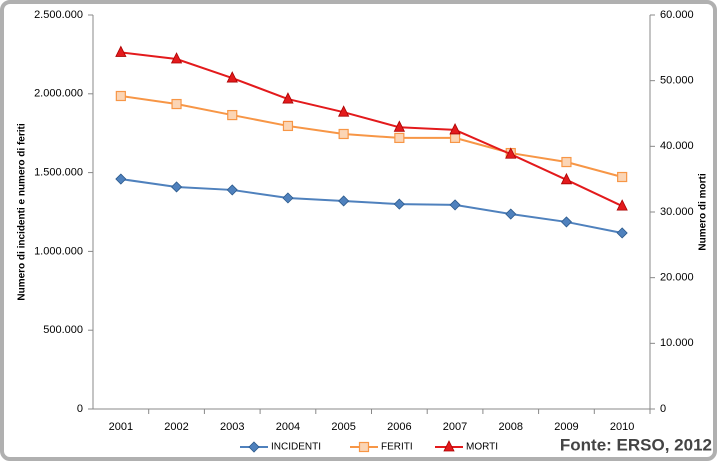 The width and height of the screenshot is (717, 461). Describe the element at coordinates (677, 343) in the screenshot. I see `y2-tick-label: 10.000` at that location.